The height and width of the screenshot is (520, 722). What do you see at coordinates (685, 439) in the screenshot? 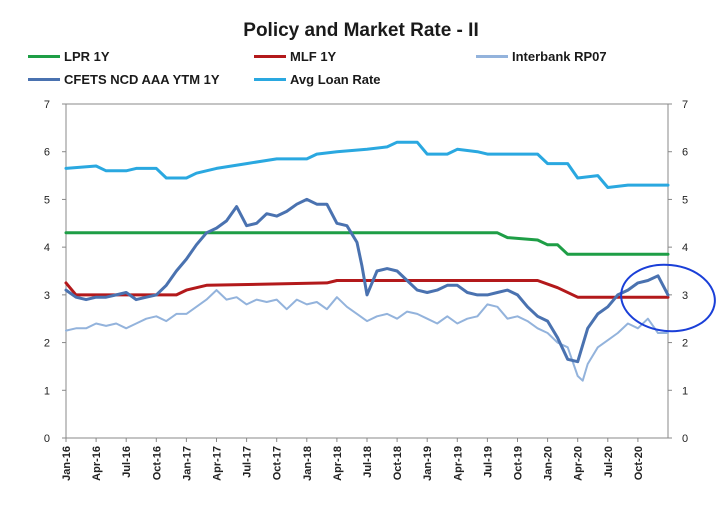
I see `y-tick-label-right: 0` at bounding box center [685, 439].